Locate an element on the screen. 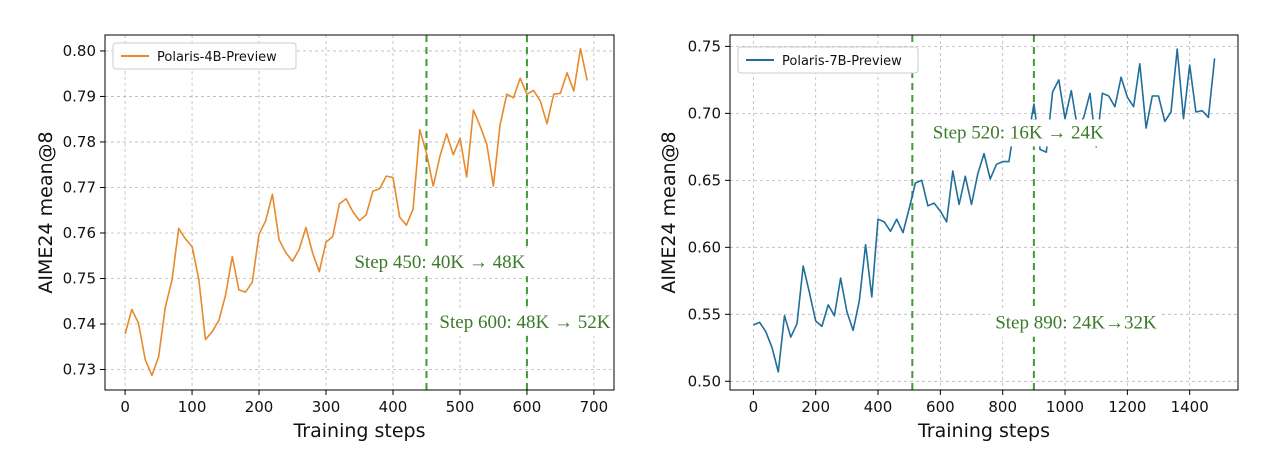 The width and height of the screenshot is (1285, 460). x-tick-label: 300 is located at coordinates (326, 407).